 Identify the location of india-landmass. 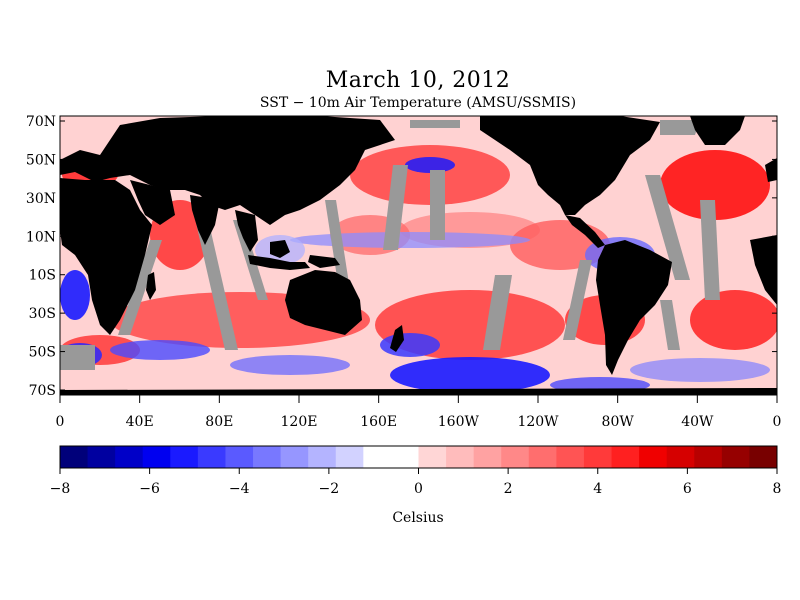
(205, 220).